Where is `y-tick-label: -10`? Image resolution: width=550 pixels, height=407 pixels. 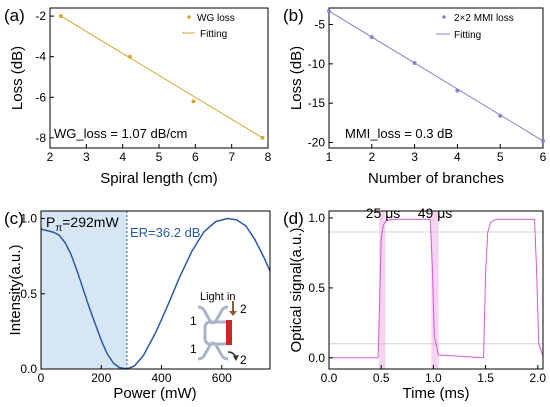 y-tick-label: -10 is located at coordinates (317, 64).